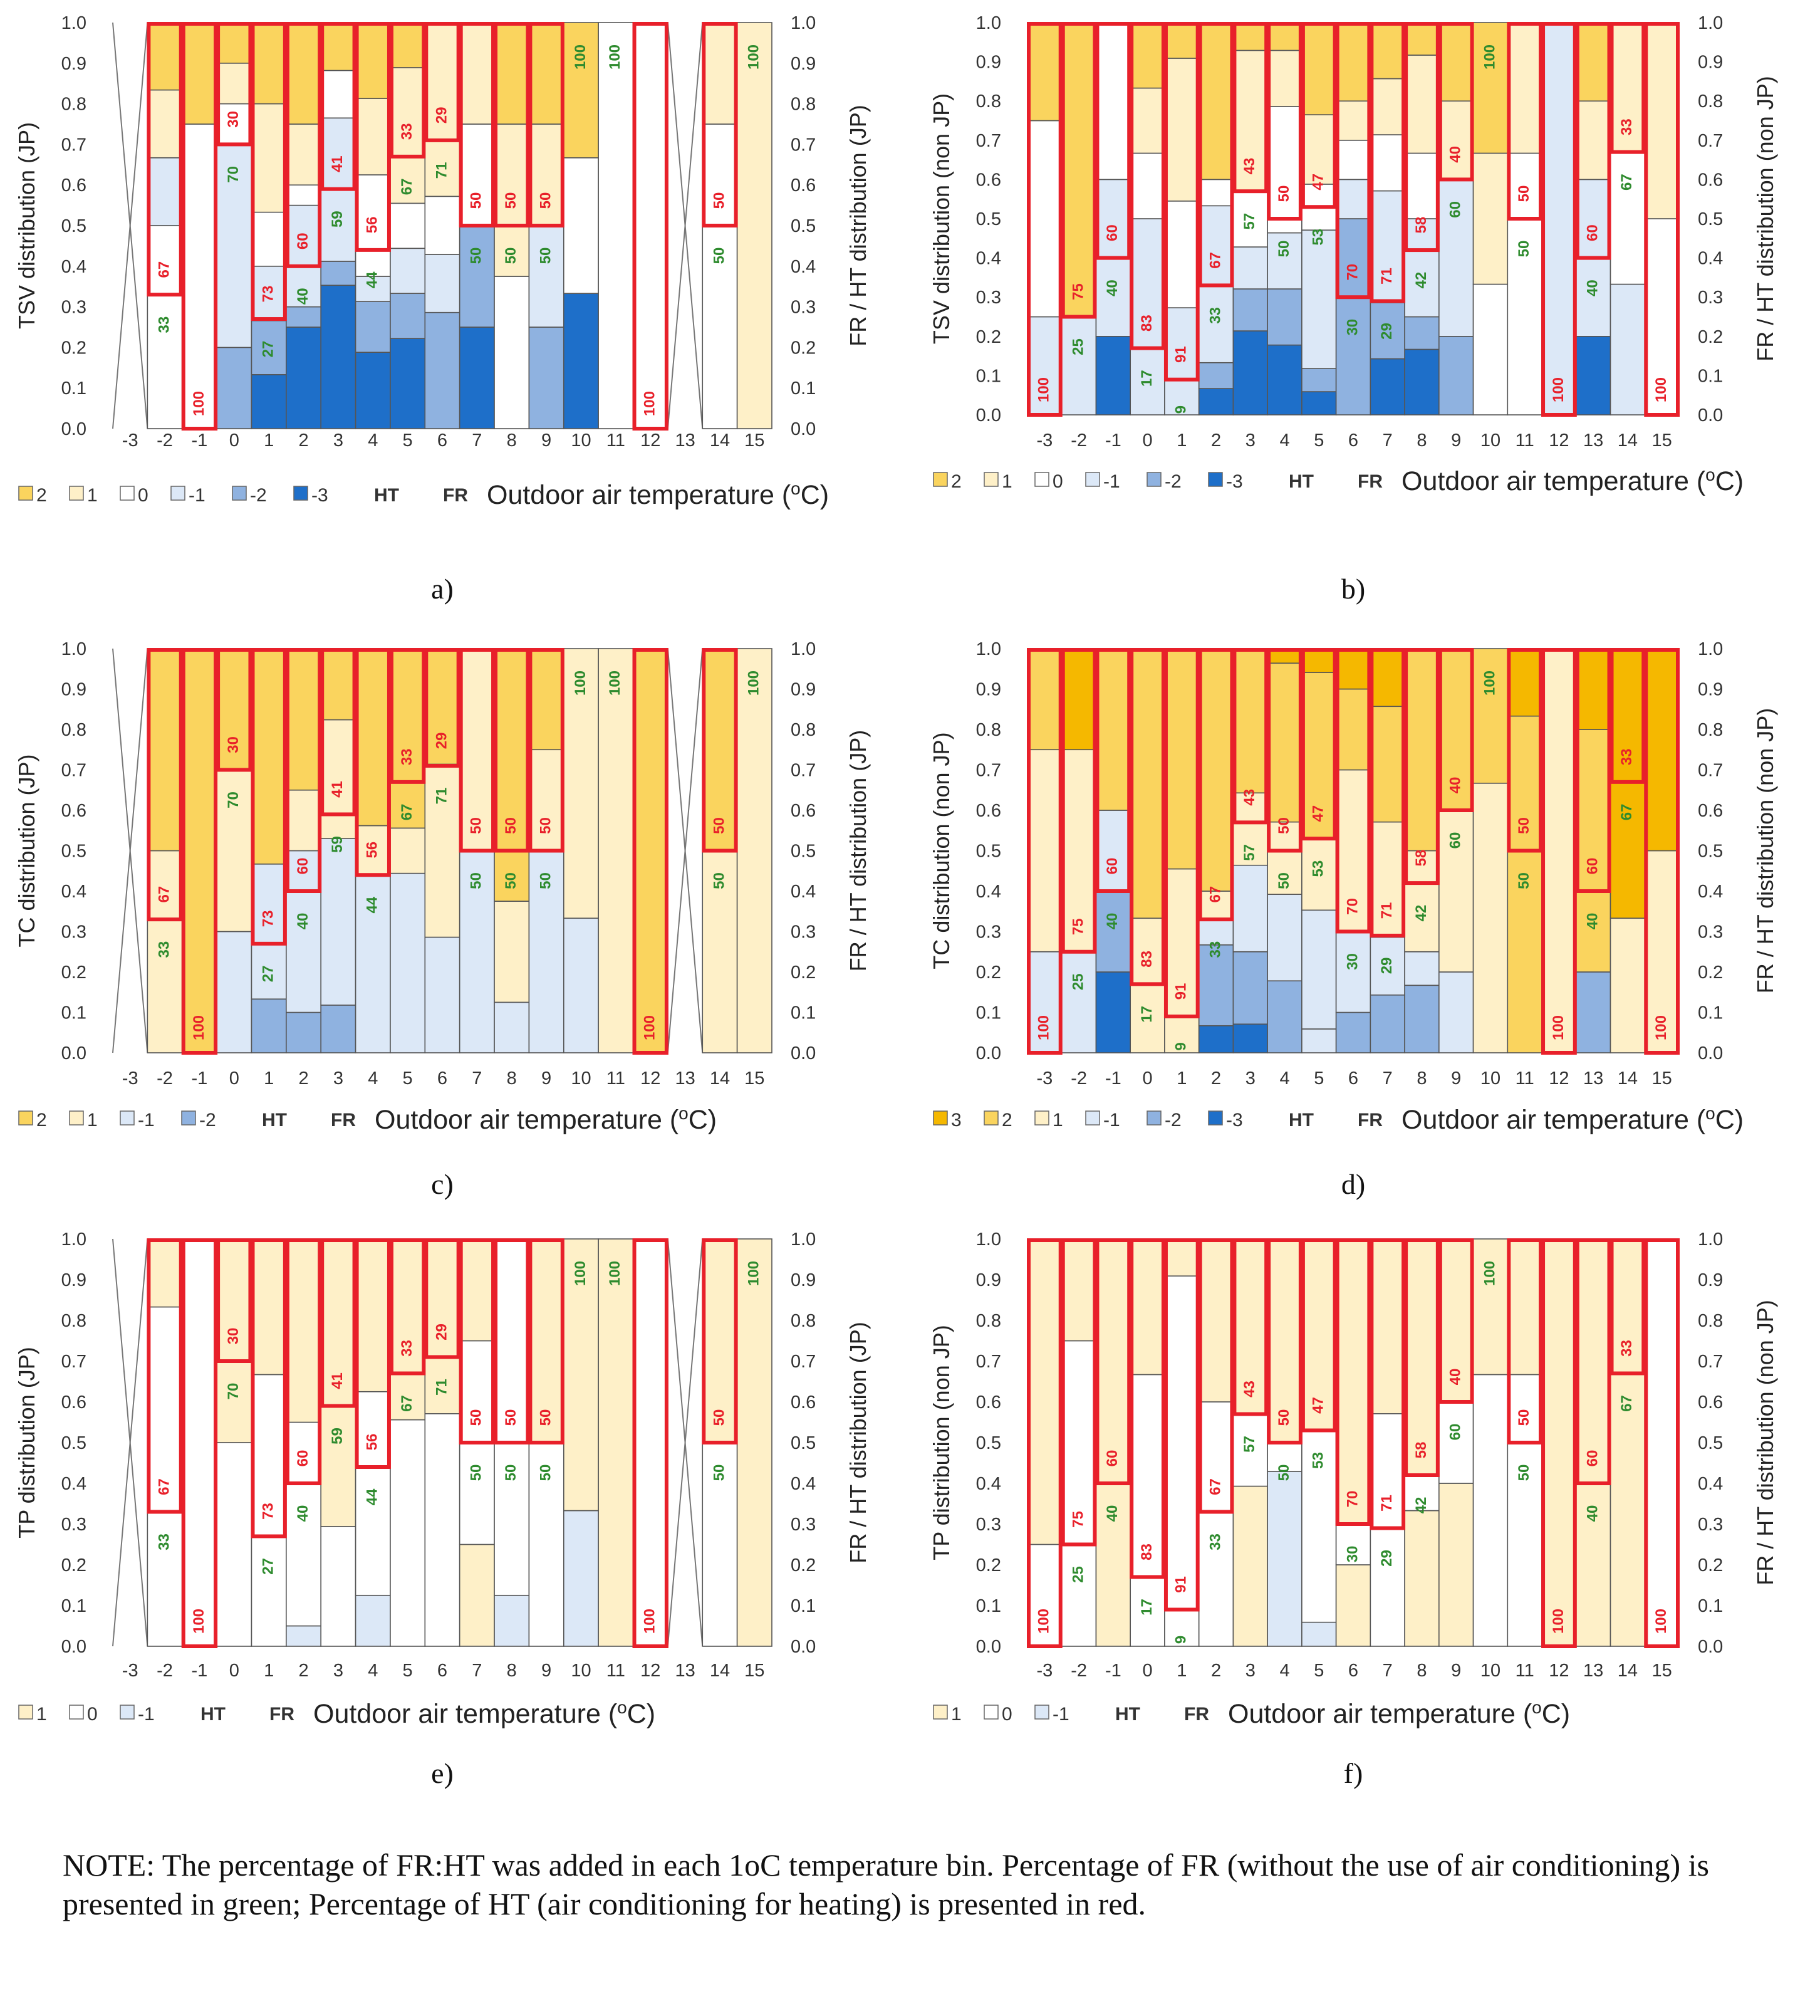 The width and height of the screenshot is (1820, 2016). I want to click on fr-percent-label: 40, so click(1592, 287).